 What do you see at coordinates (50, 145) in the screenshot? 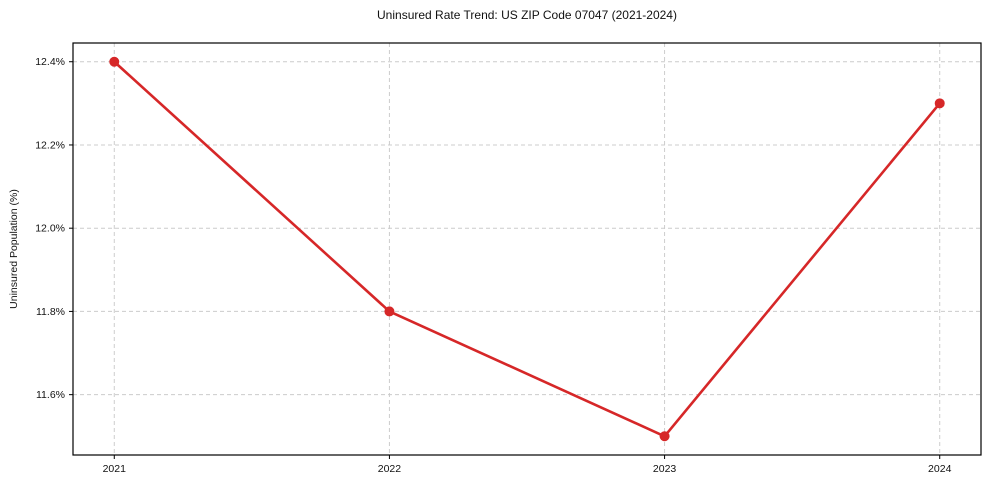
I see `y-tick-label: 12.2%` at bounding box center [50, 145].